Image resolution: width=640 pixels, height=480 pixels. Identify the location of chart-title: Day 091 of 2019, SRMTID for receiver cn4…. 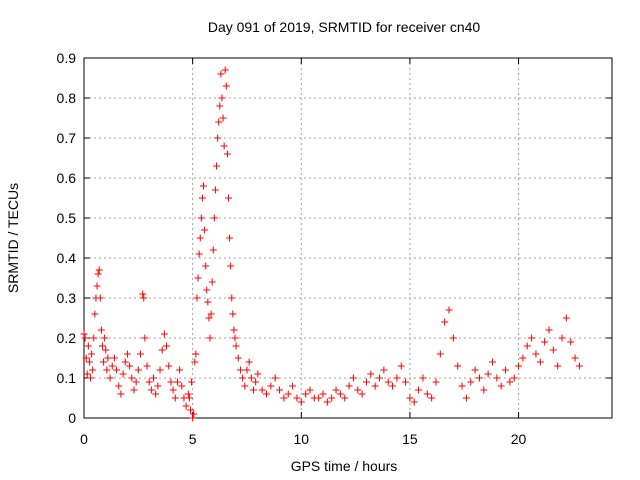
(344, 27).